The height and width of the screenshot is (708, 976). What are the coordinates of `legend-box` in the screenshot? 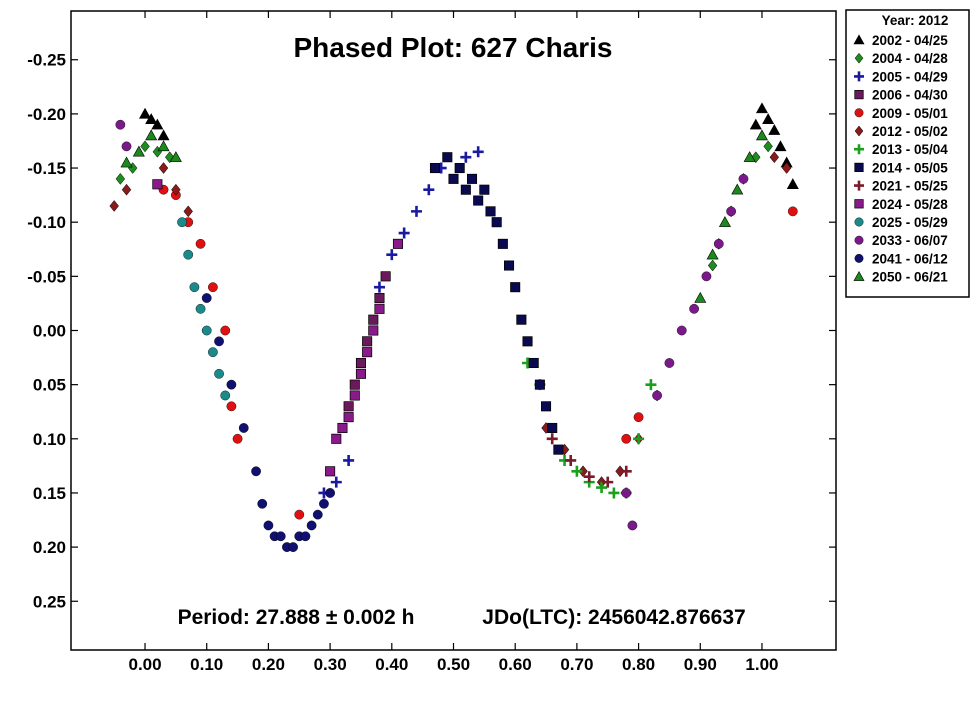 It's located at (907, 153).